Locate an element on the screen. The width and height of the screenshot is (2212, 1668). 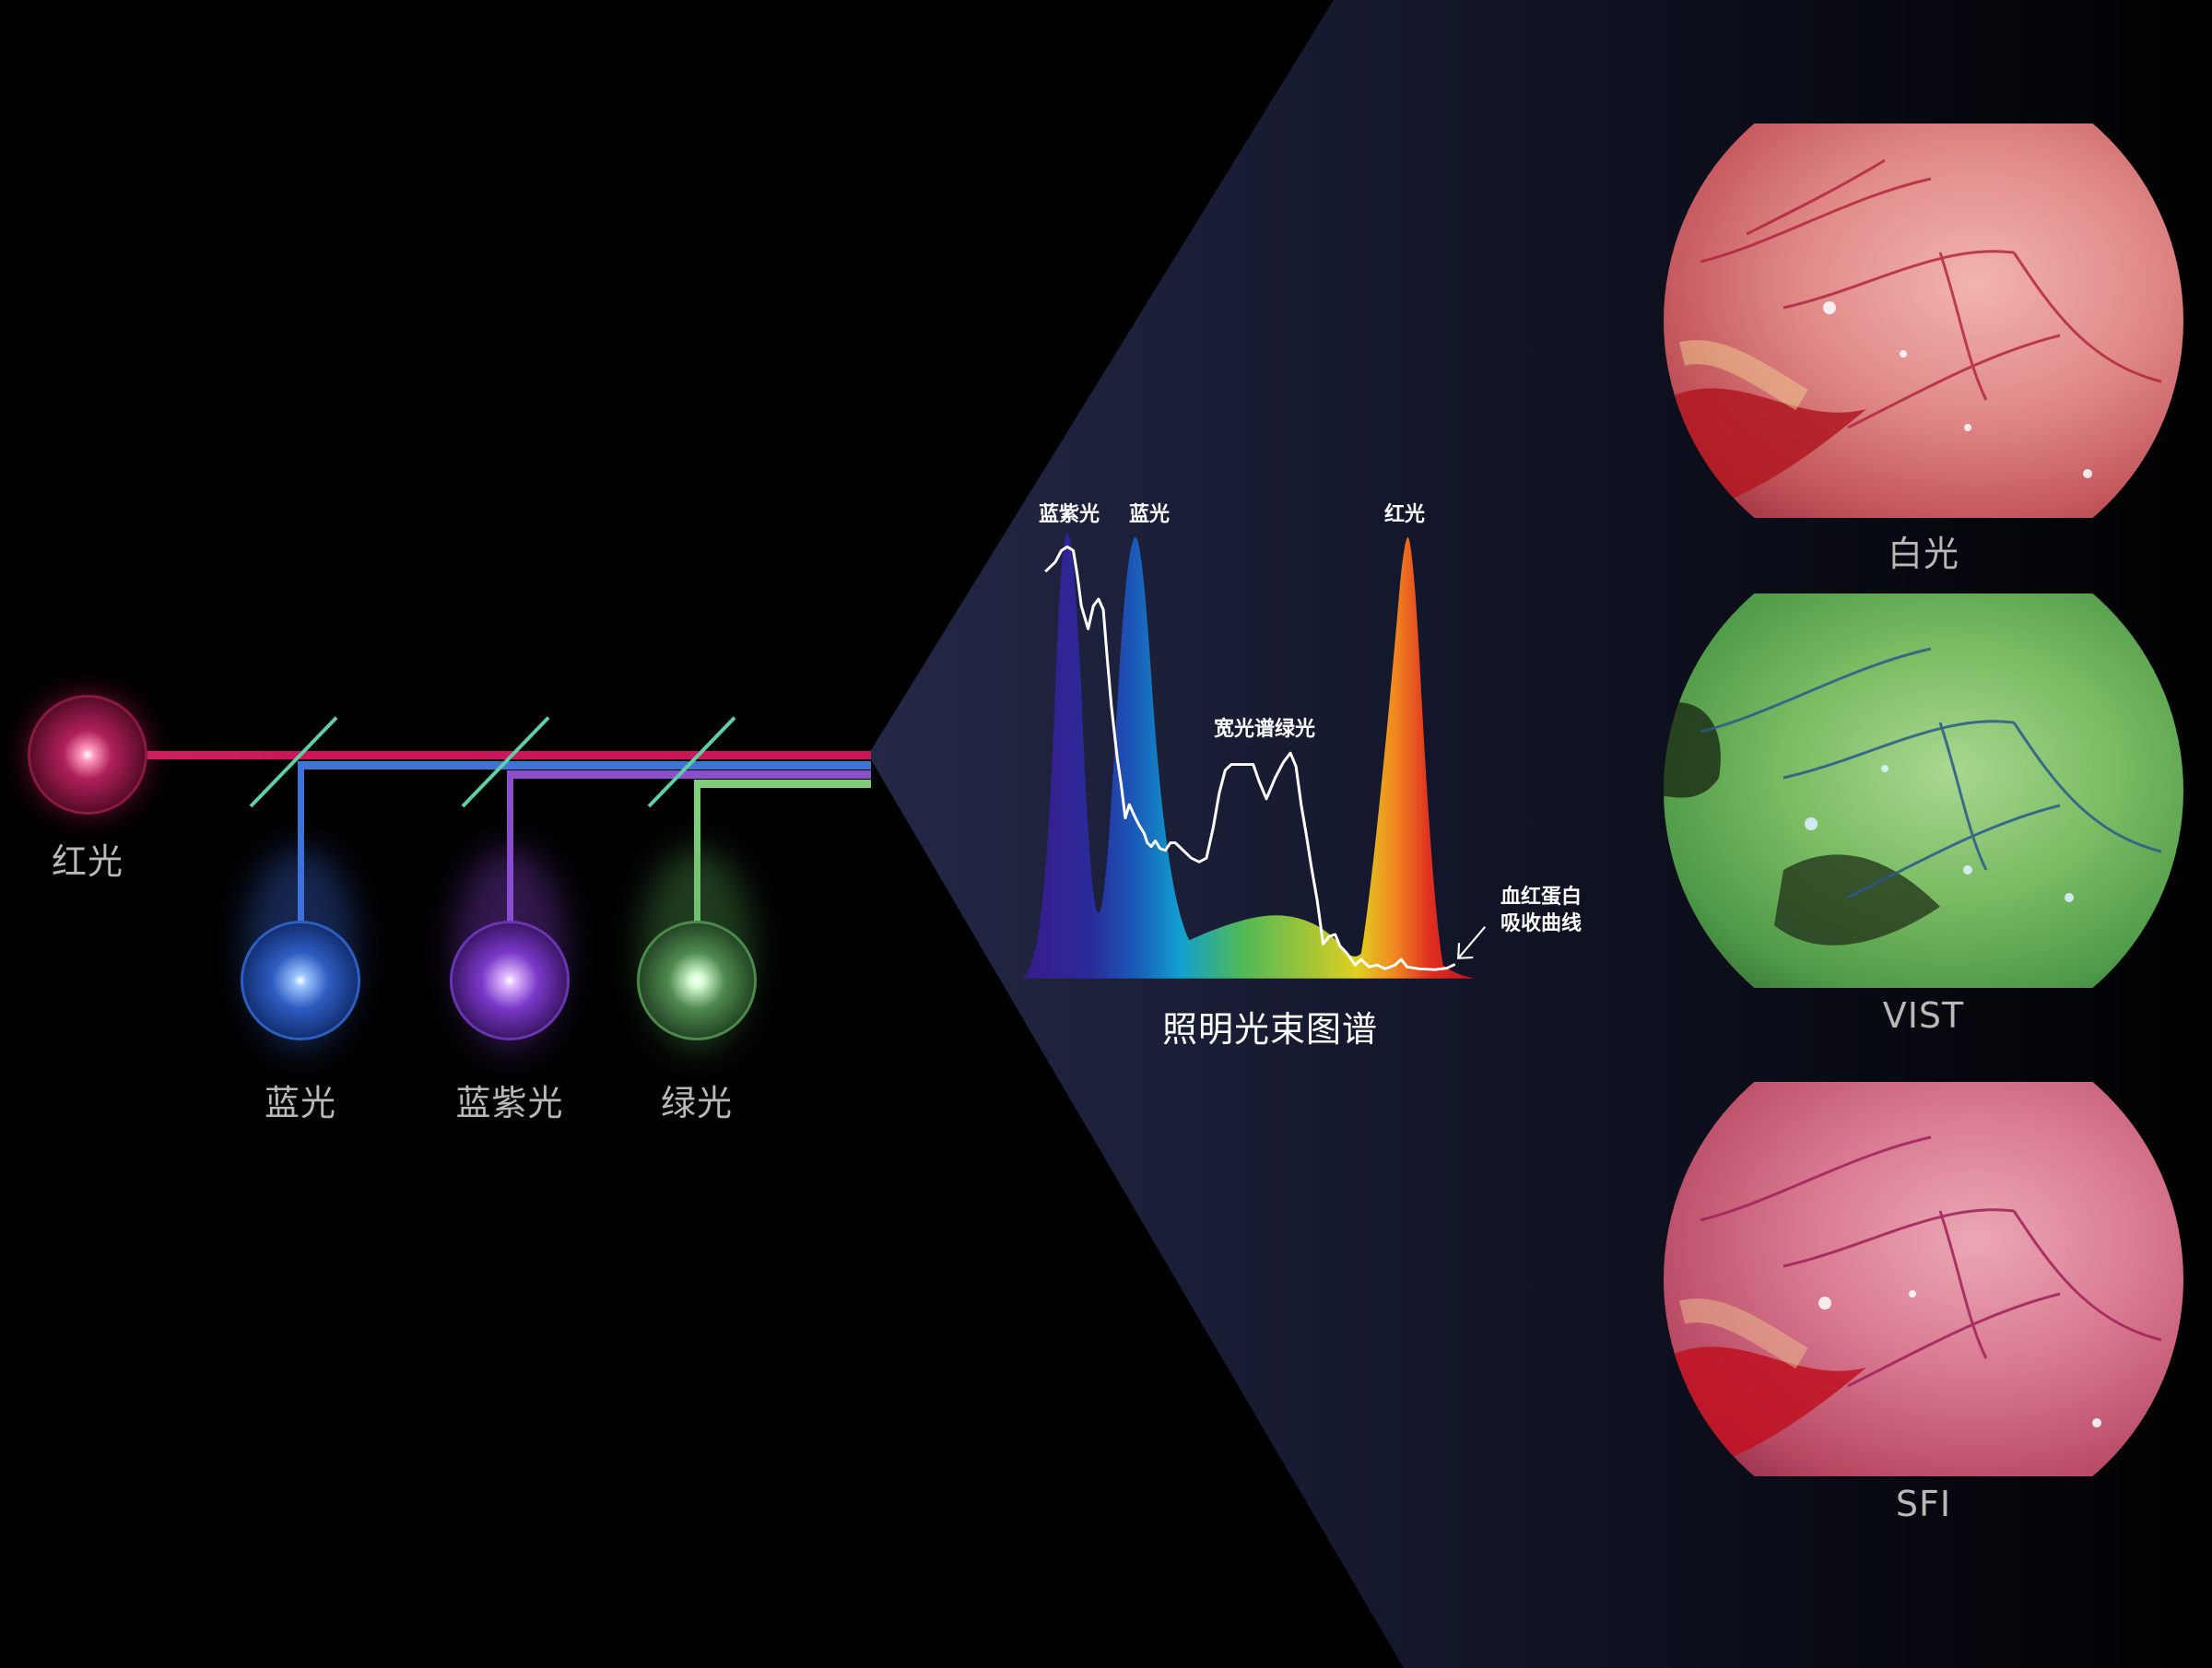
red-light-label: 红光 is located at coordinates (87, 861).